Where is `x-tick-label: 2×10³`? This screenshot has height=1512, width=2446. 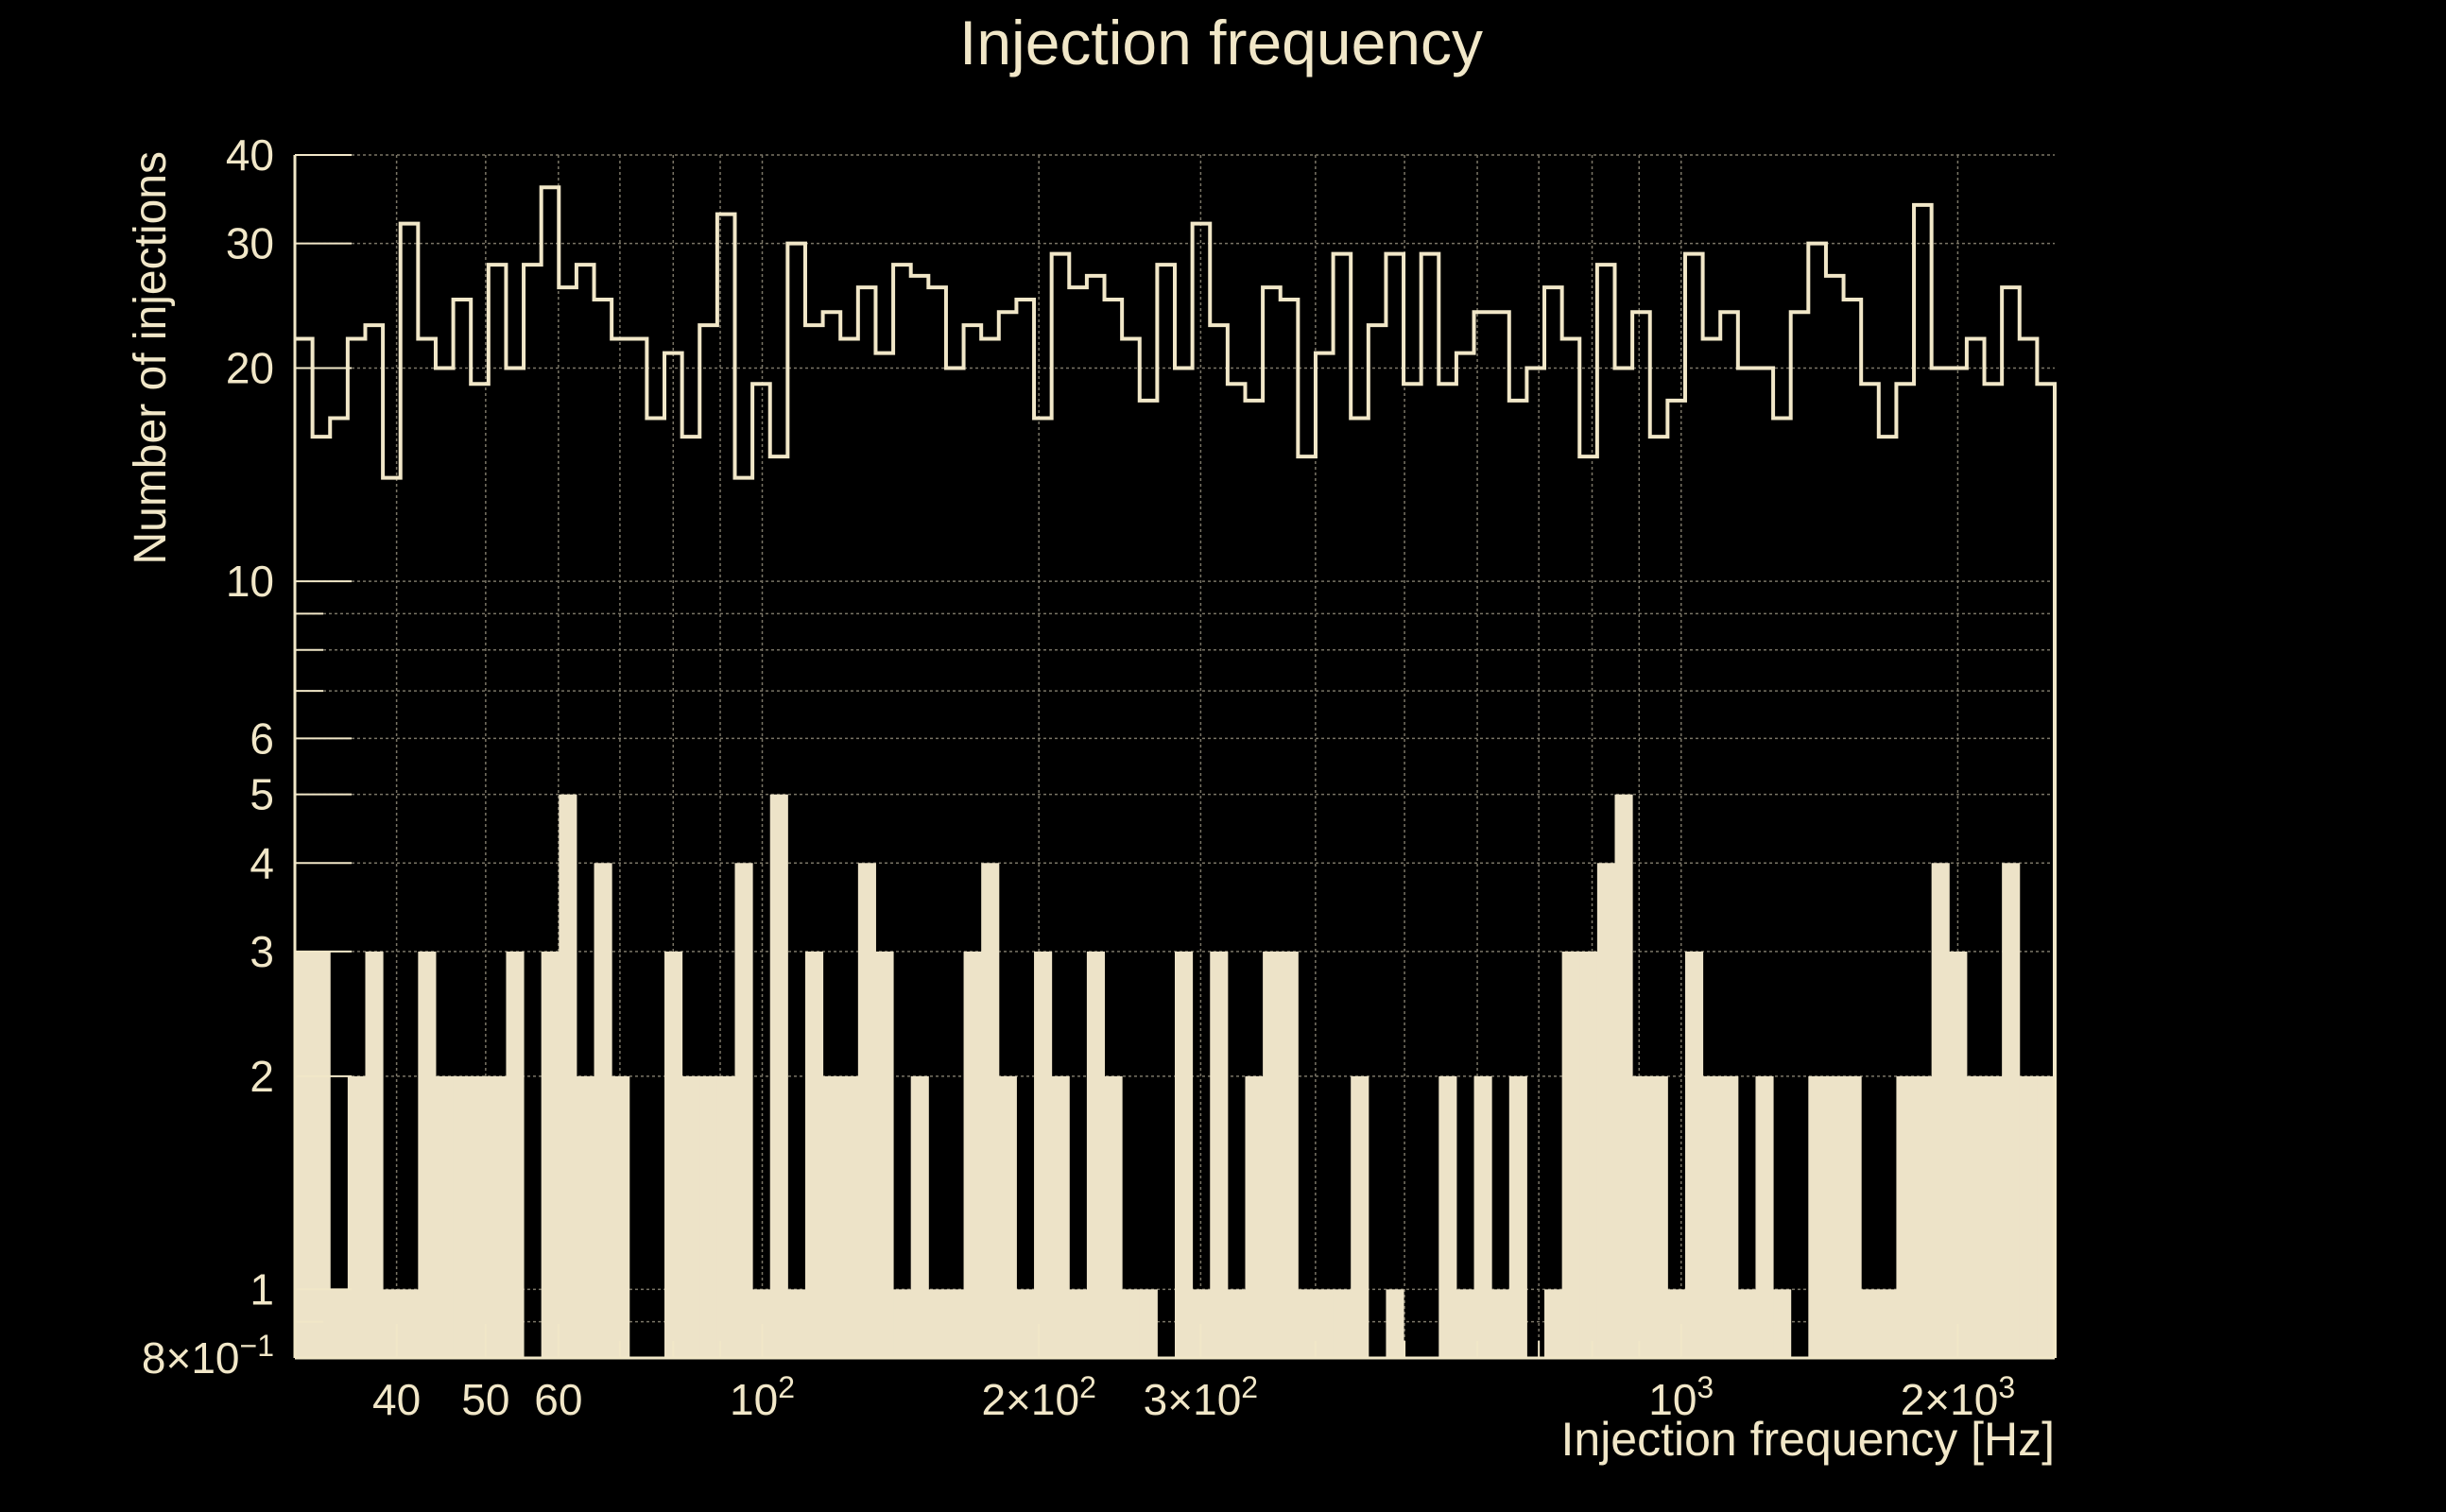 x-tick-label: 2×10³ is located at coordinates (1958, 1397).